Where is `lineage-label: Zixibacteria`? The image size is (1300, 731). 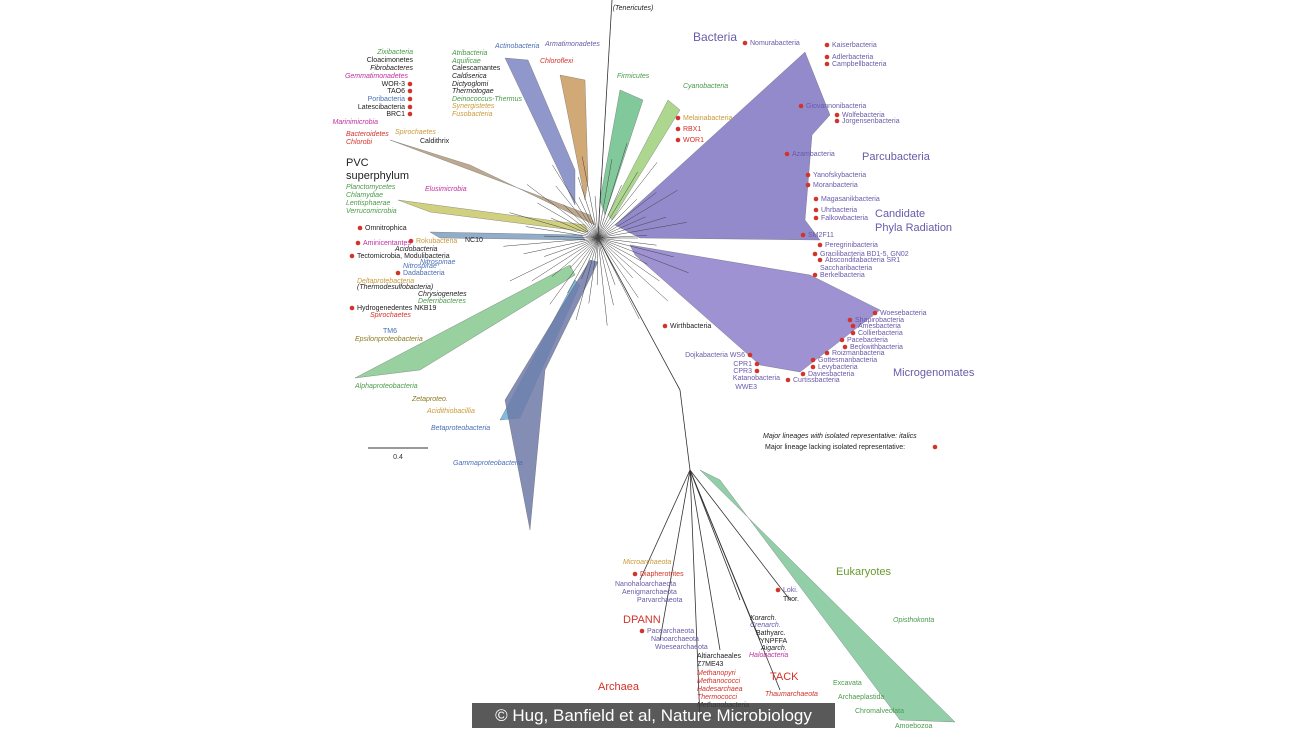 lineage-label: Zixibacteria is located at coordinates (394, 52).